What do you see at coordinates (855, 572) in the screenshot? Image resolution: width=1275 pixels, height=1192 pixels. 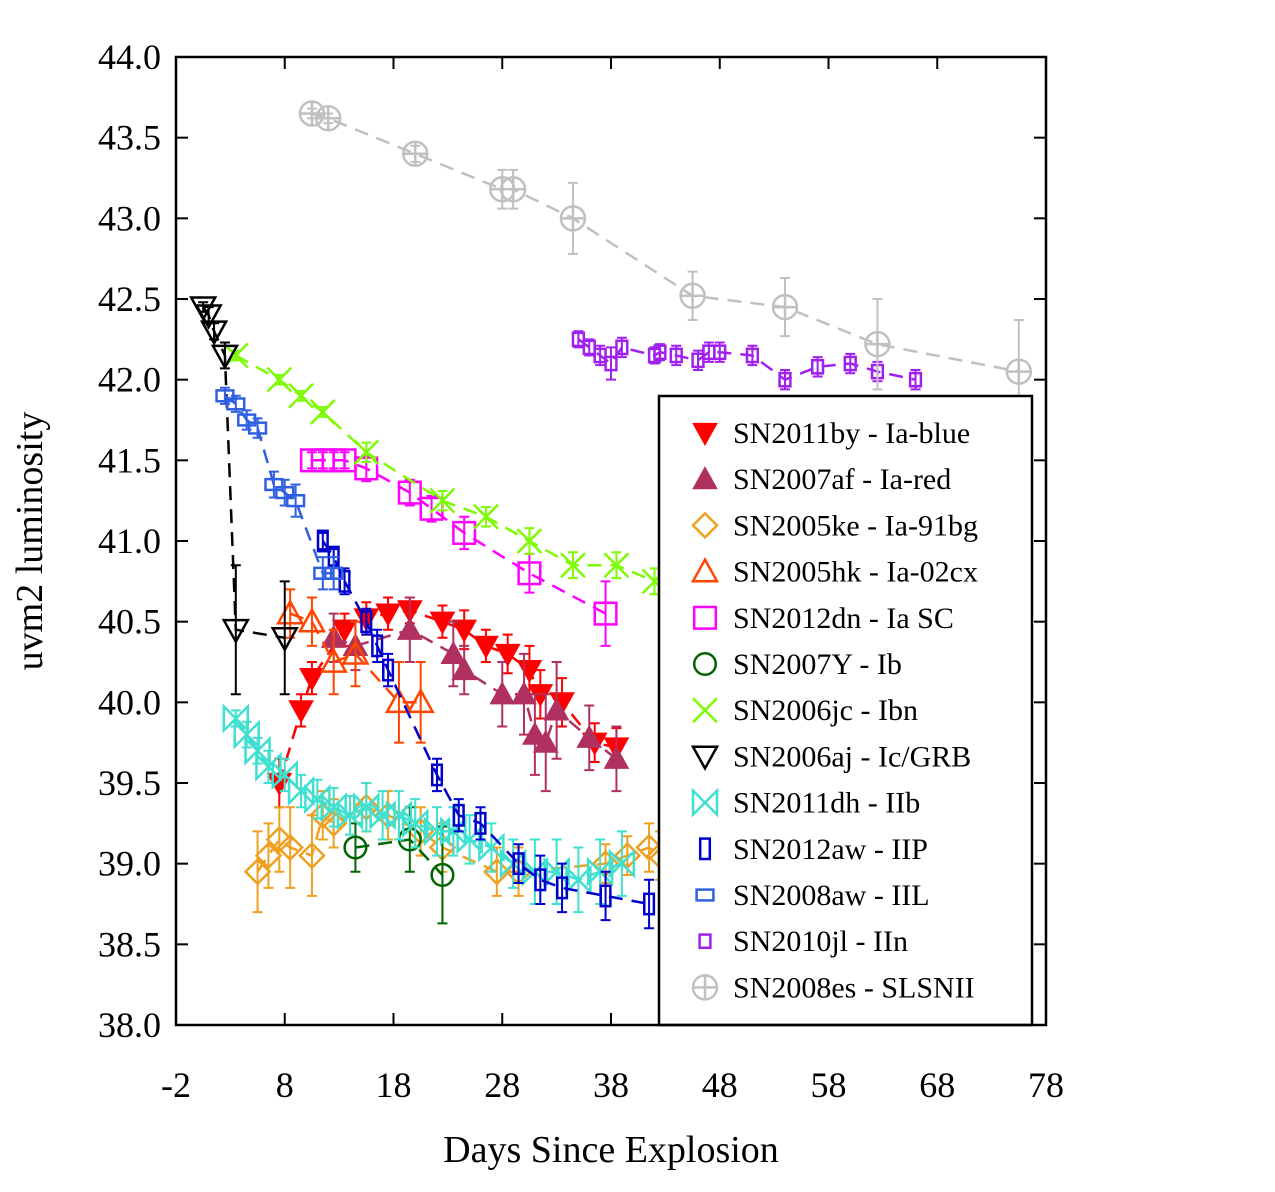 I see `legend-label: SN2005hk - Ia-02cx` at bounding box center [855, 572].